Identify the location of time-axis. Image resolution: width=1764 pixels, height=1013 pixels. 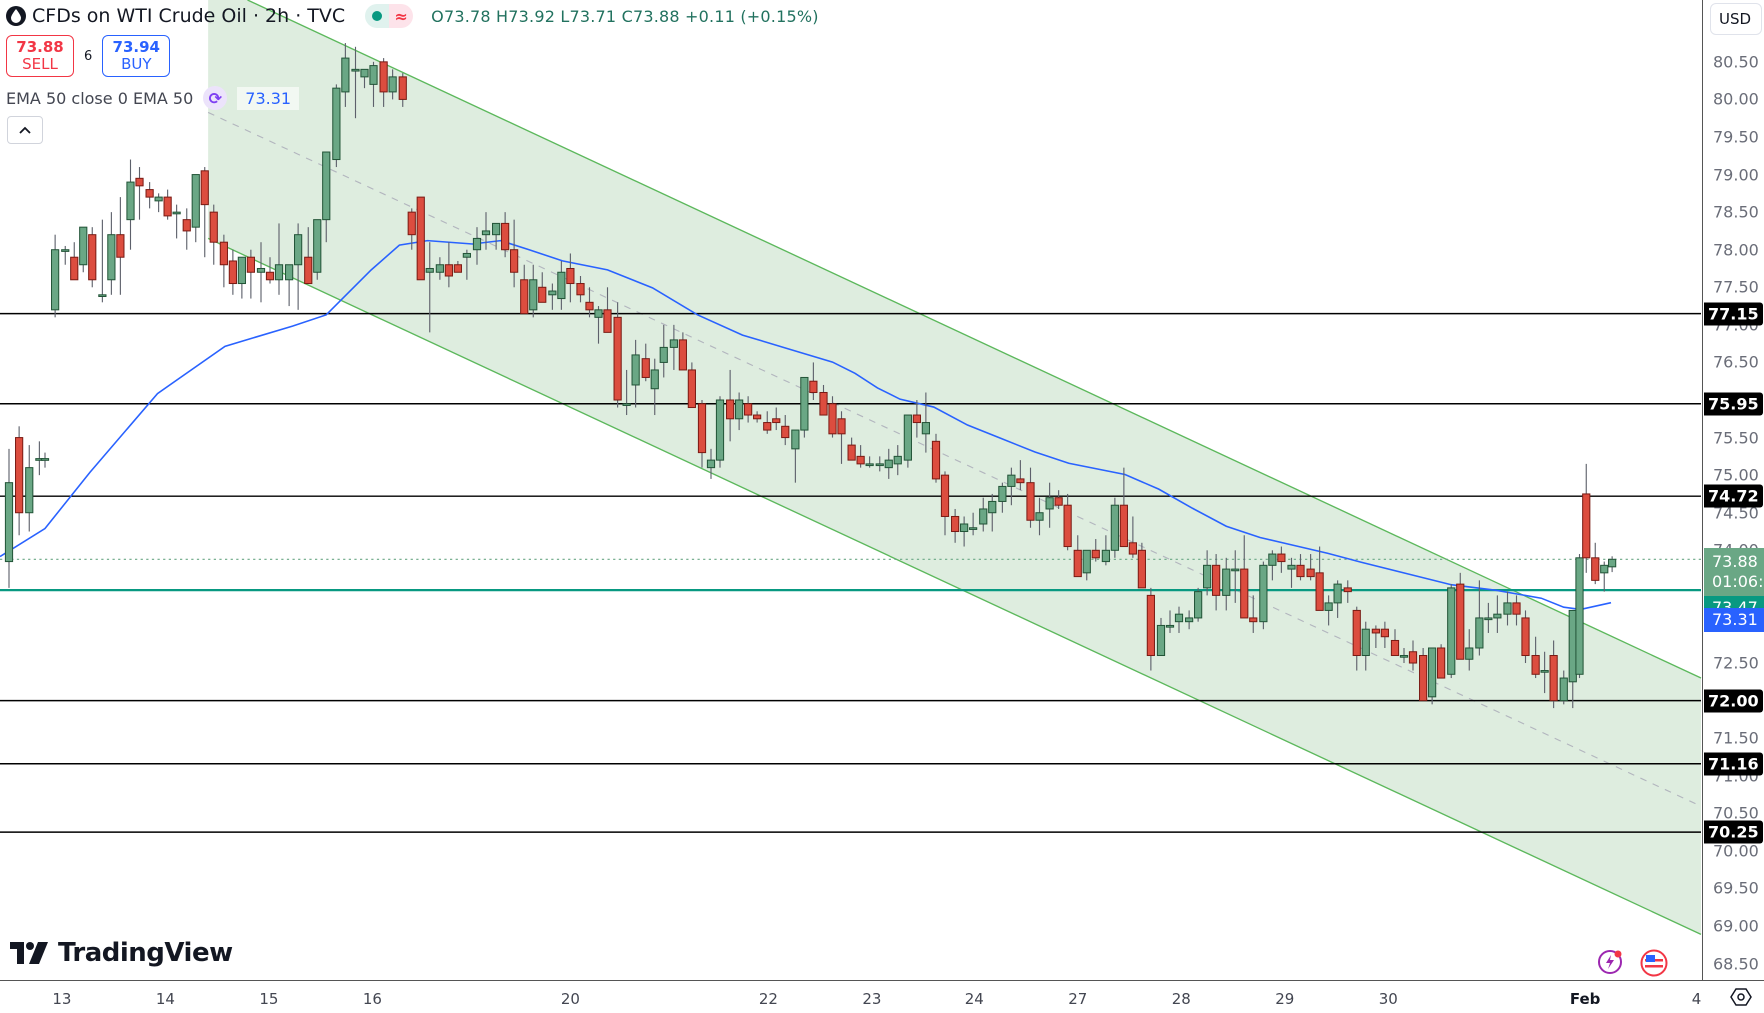
(882, 996).